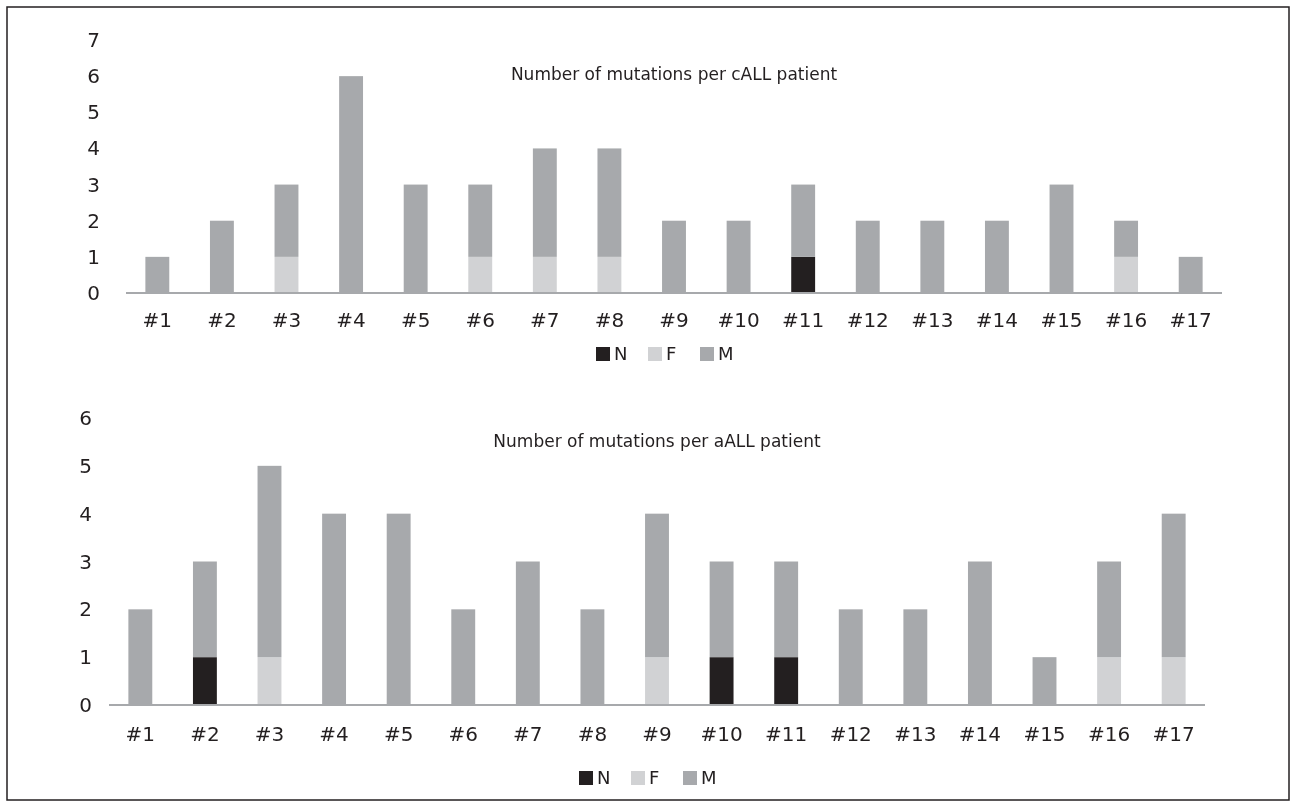 This screenshot has height=807, width=1296. Describe the element at coordinates (657, 441) in the screenshot. I see `text: Number of mutations per aALL patient` at that location.